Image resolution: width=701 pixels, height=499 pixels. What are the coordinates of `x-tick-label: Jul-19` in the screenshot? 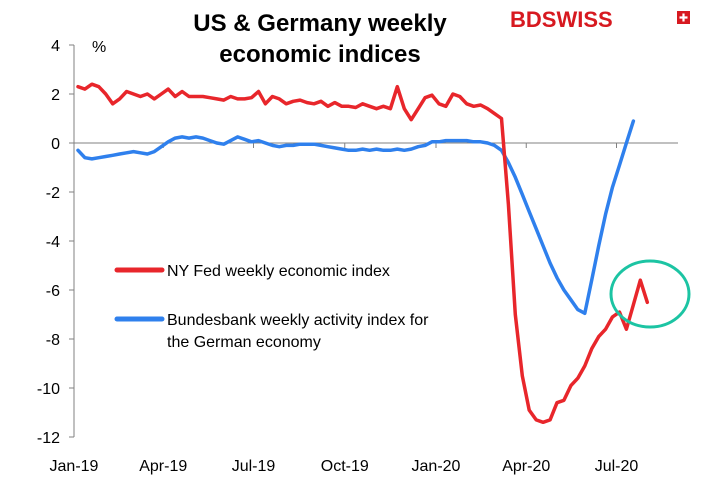 It's located at (254, 466).